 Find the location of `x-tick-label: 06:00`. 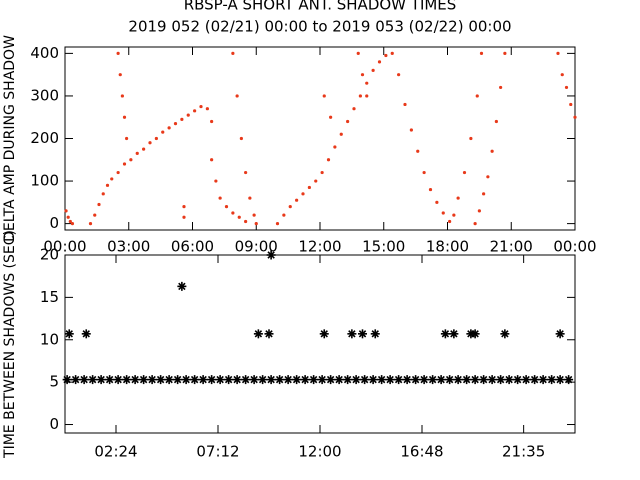

x-tick-label: 06:00 is located at coordinates (192, 247).